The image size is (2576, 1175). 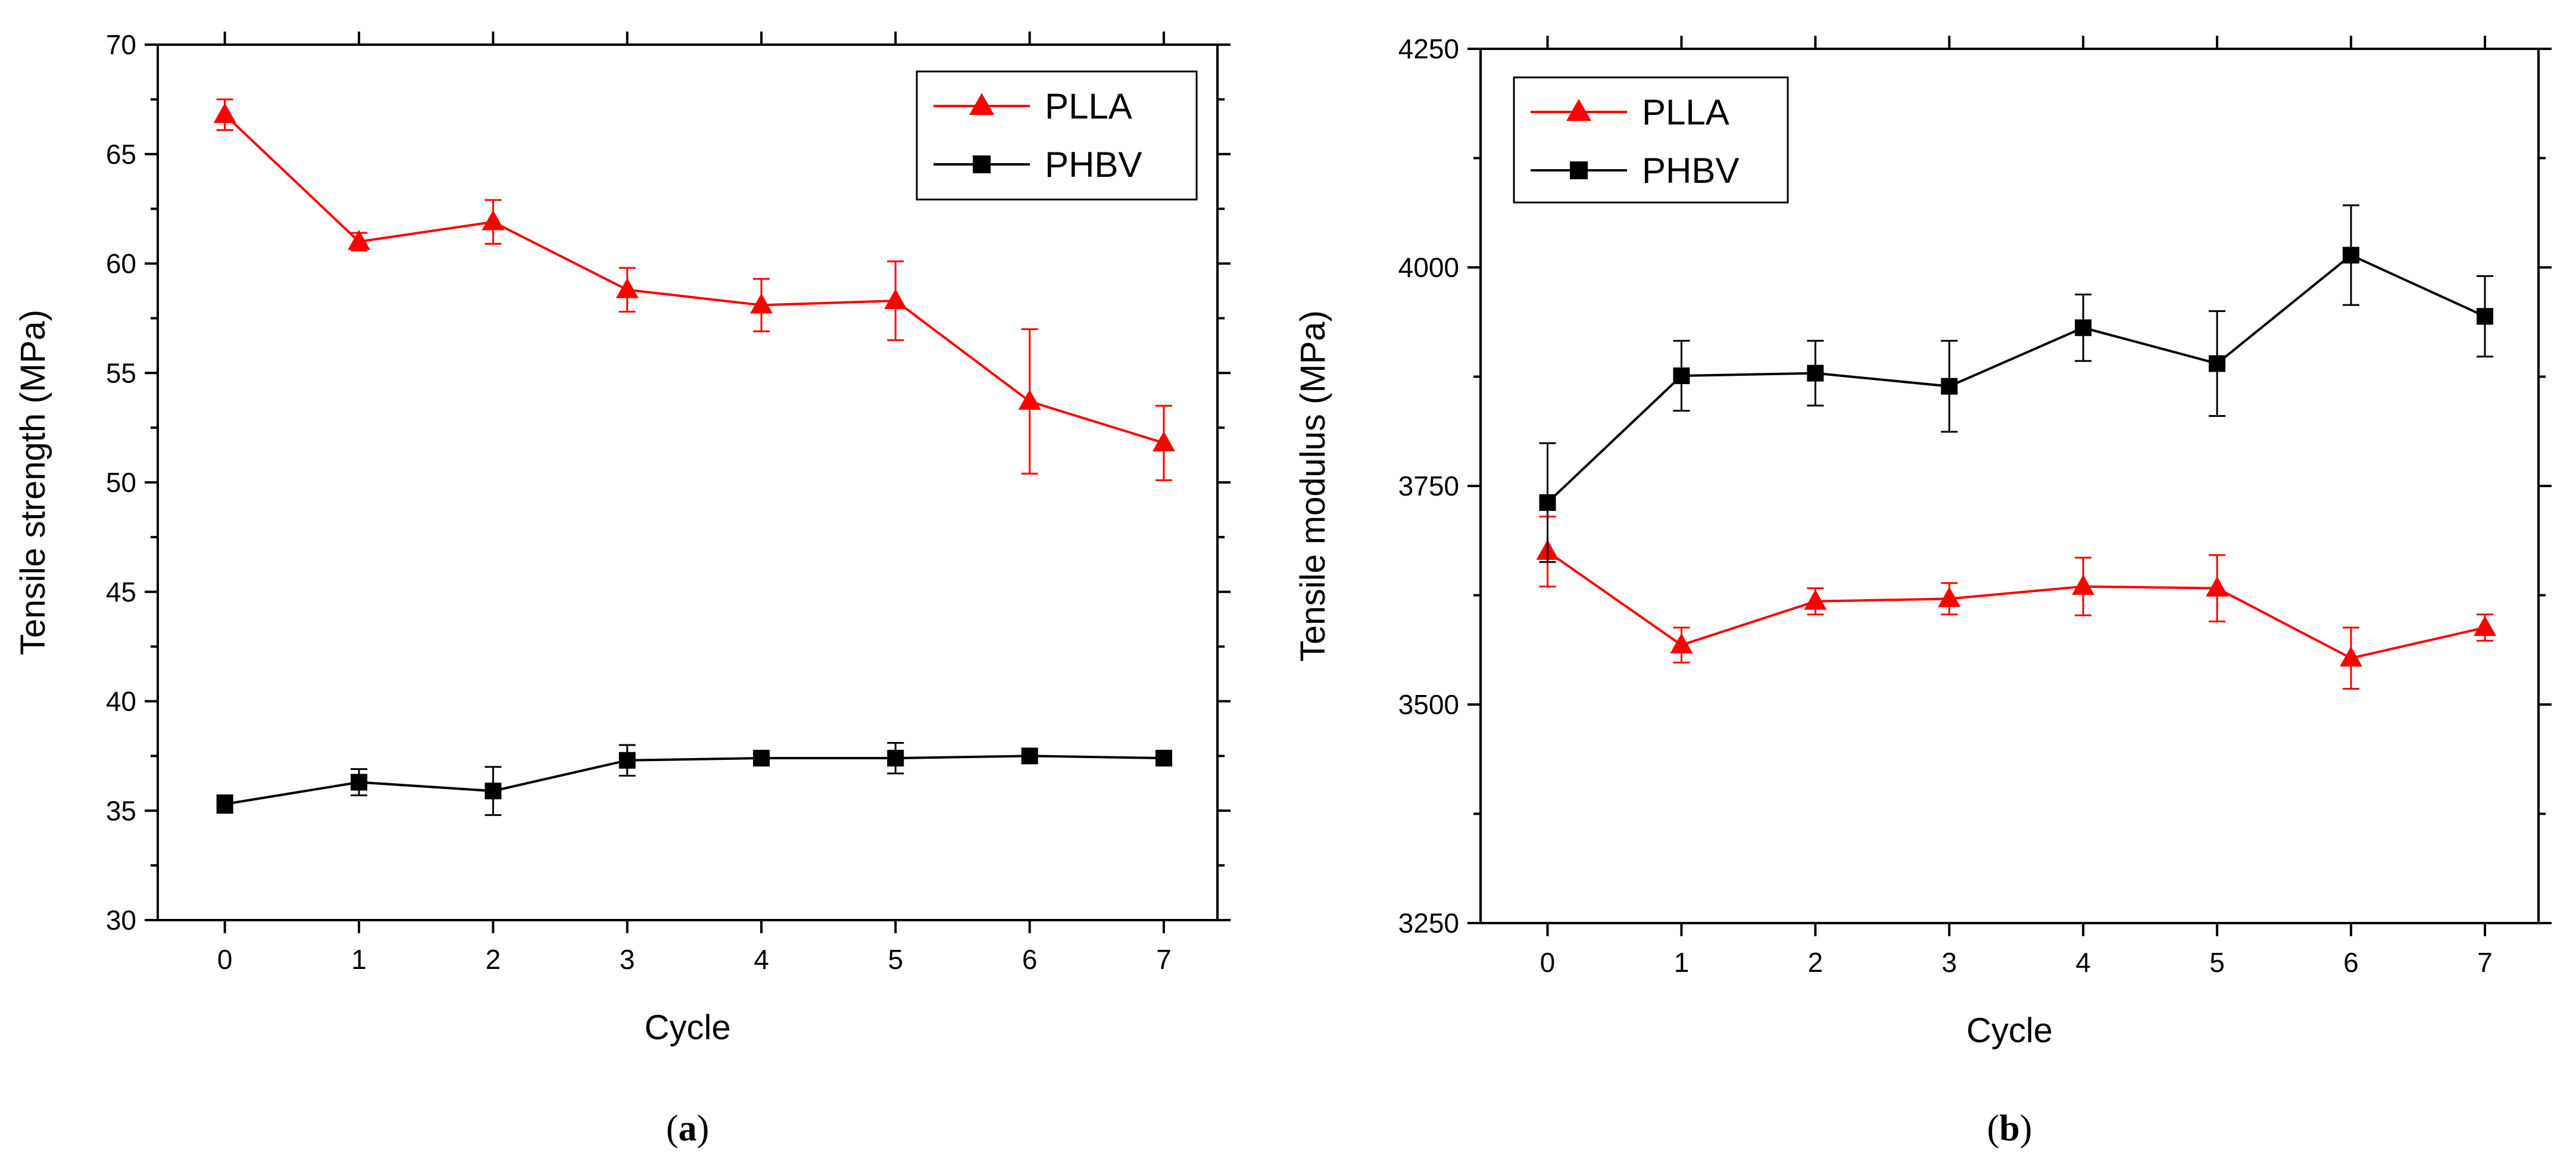 What do you see at coordinates (121, 482) in the screenshot?
I see `y-tick-label: 50` at bounding box center [121, 482].